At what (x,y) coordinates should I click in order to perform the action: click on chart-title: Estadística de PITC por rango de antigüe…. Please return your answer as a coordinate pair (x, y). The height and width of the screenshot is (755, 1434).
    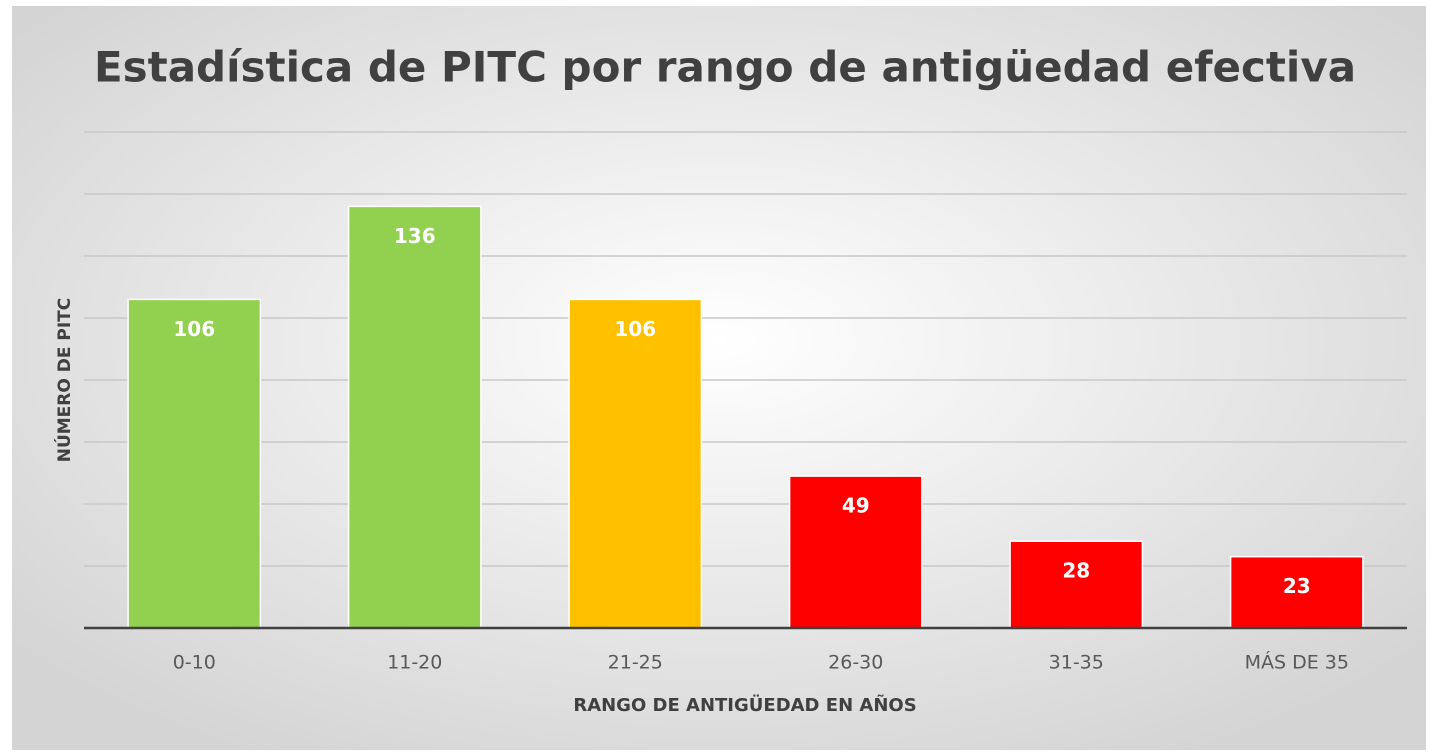
    Looking at the image, I should click on (725, 67).